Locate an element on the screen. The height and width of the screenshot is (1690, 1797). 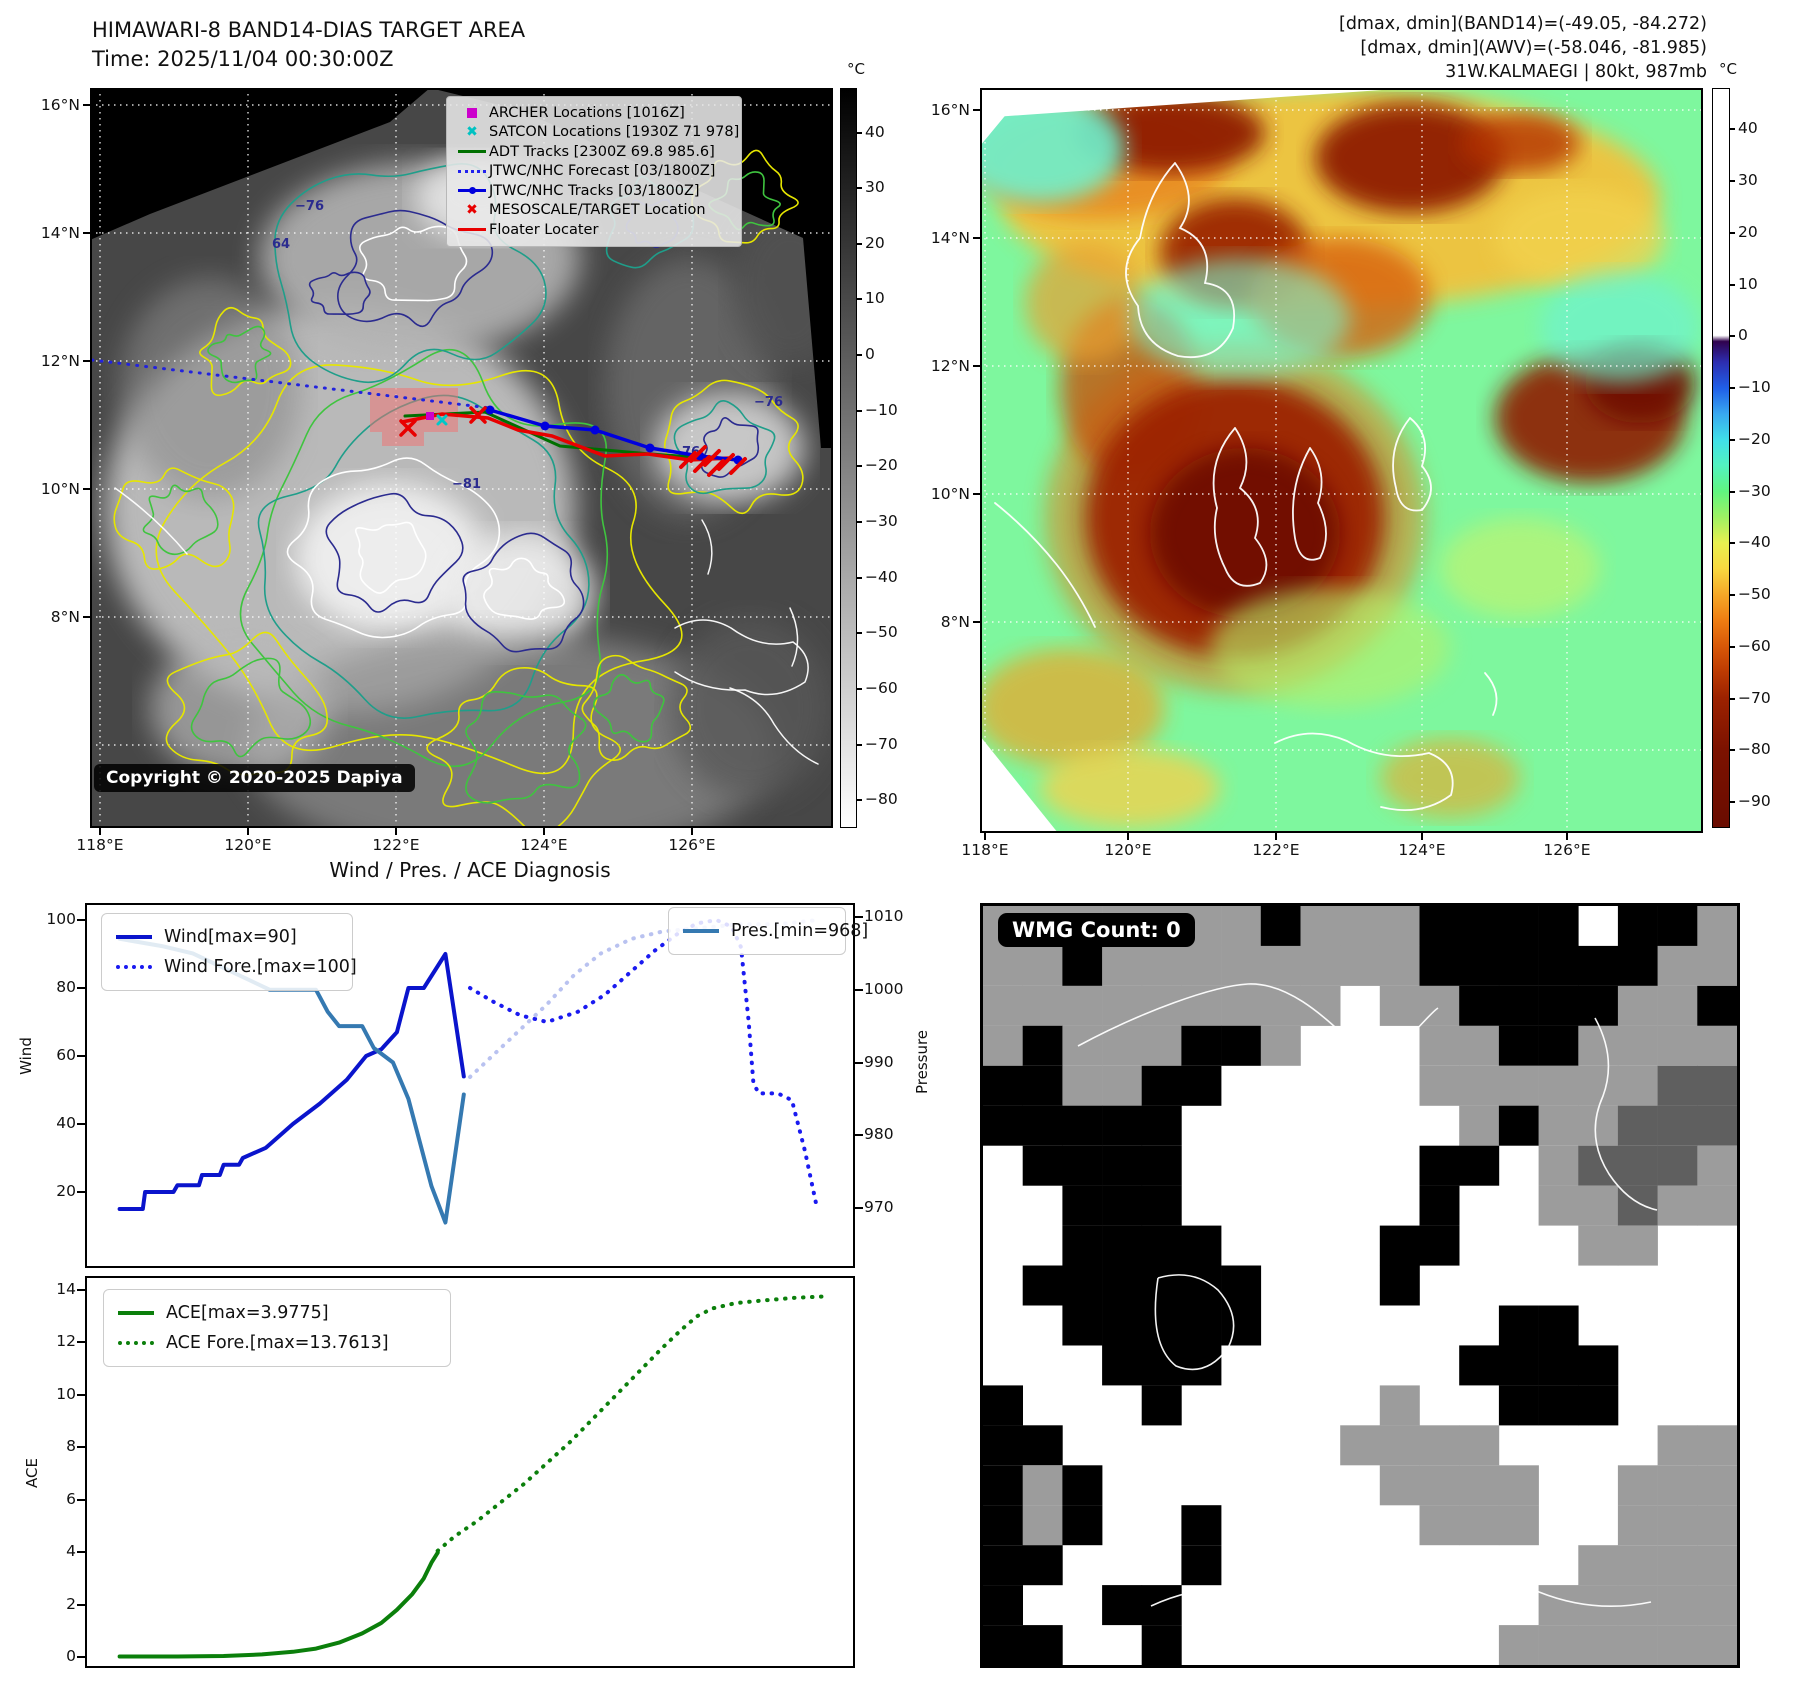
awv-colorbar-tick-label: −90 is located at coordinates (1754, 801).